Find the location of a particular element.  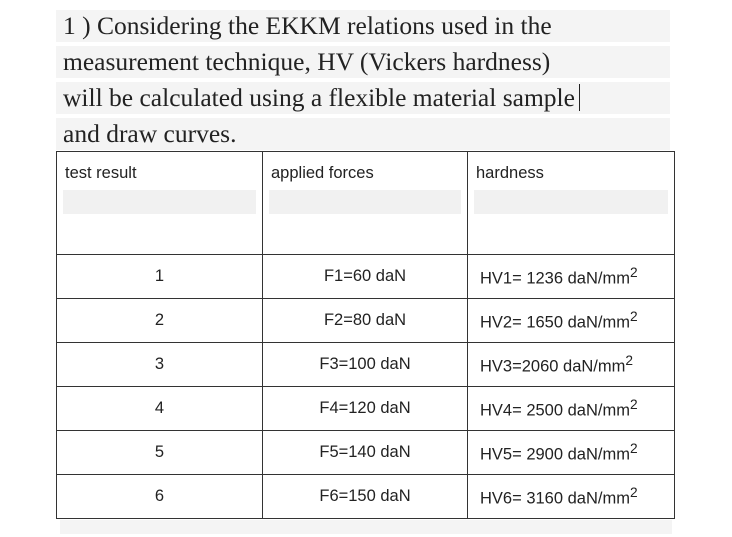

force-cell: F6=150 daN is located at coordinates (365, 496).